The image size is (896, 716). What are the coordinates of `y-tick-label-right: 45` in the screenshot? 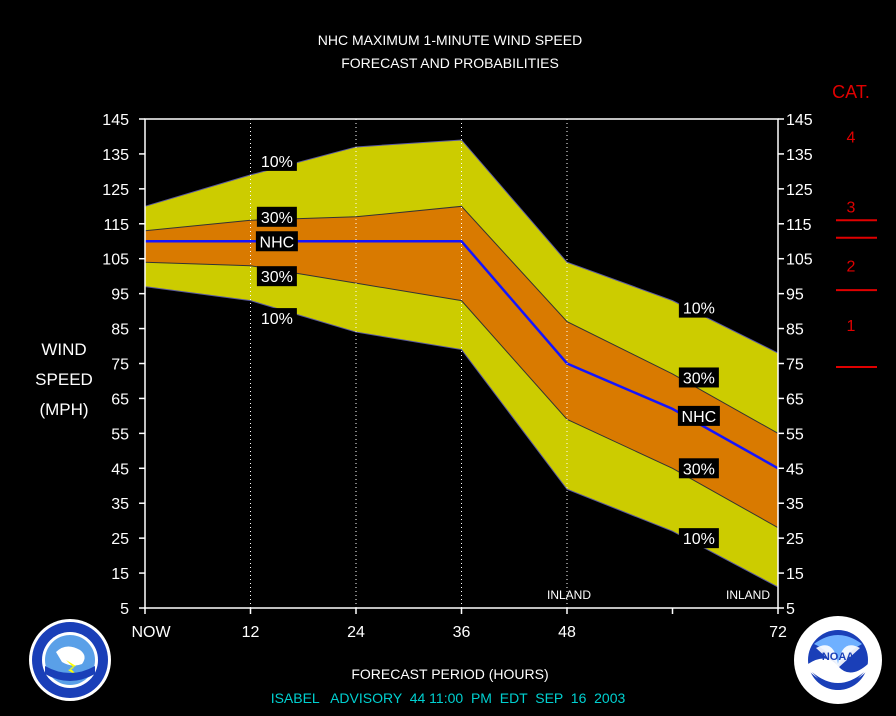 It's located at (795, 469).